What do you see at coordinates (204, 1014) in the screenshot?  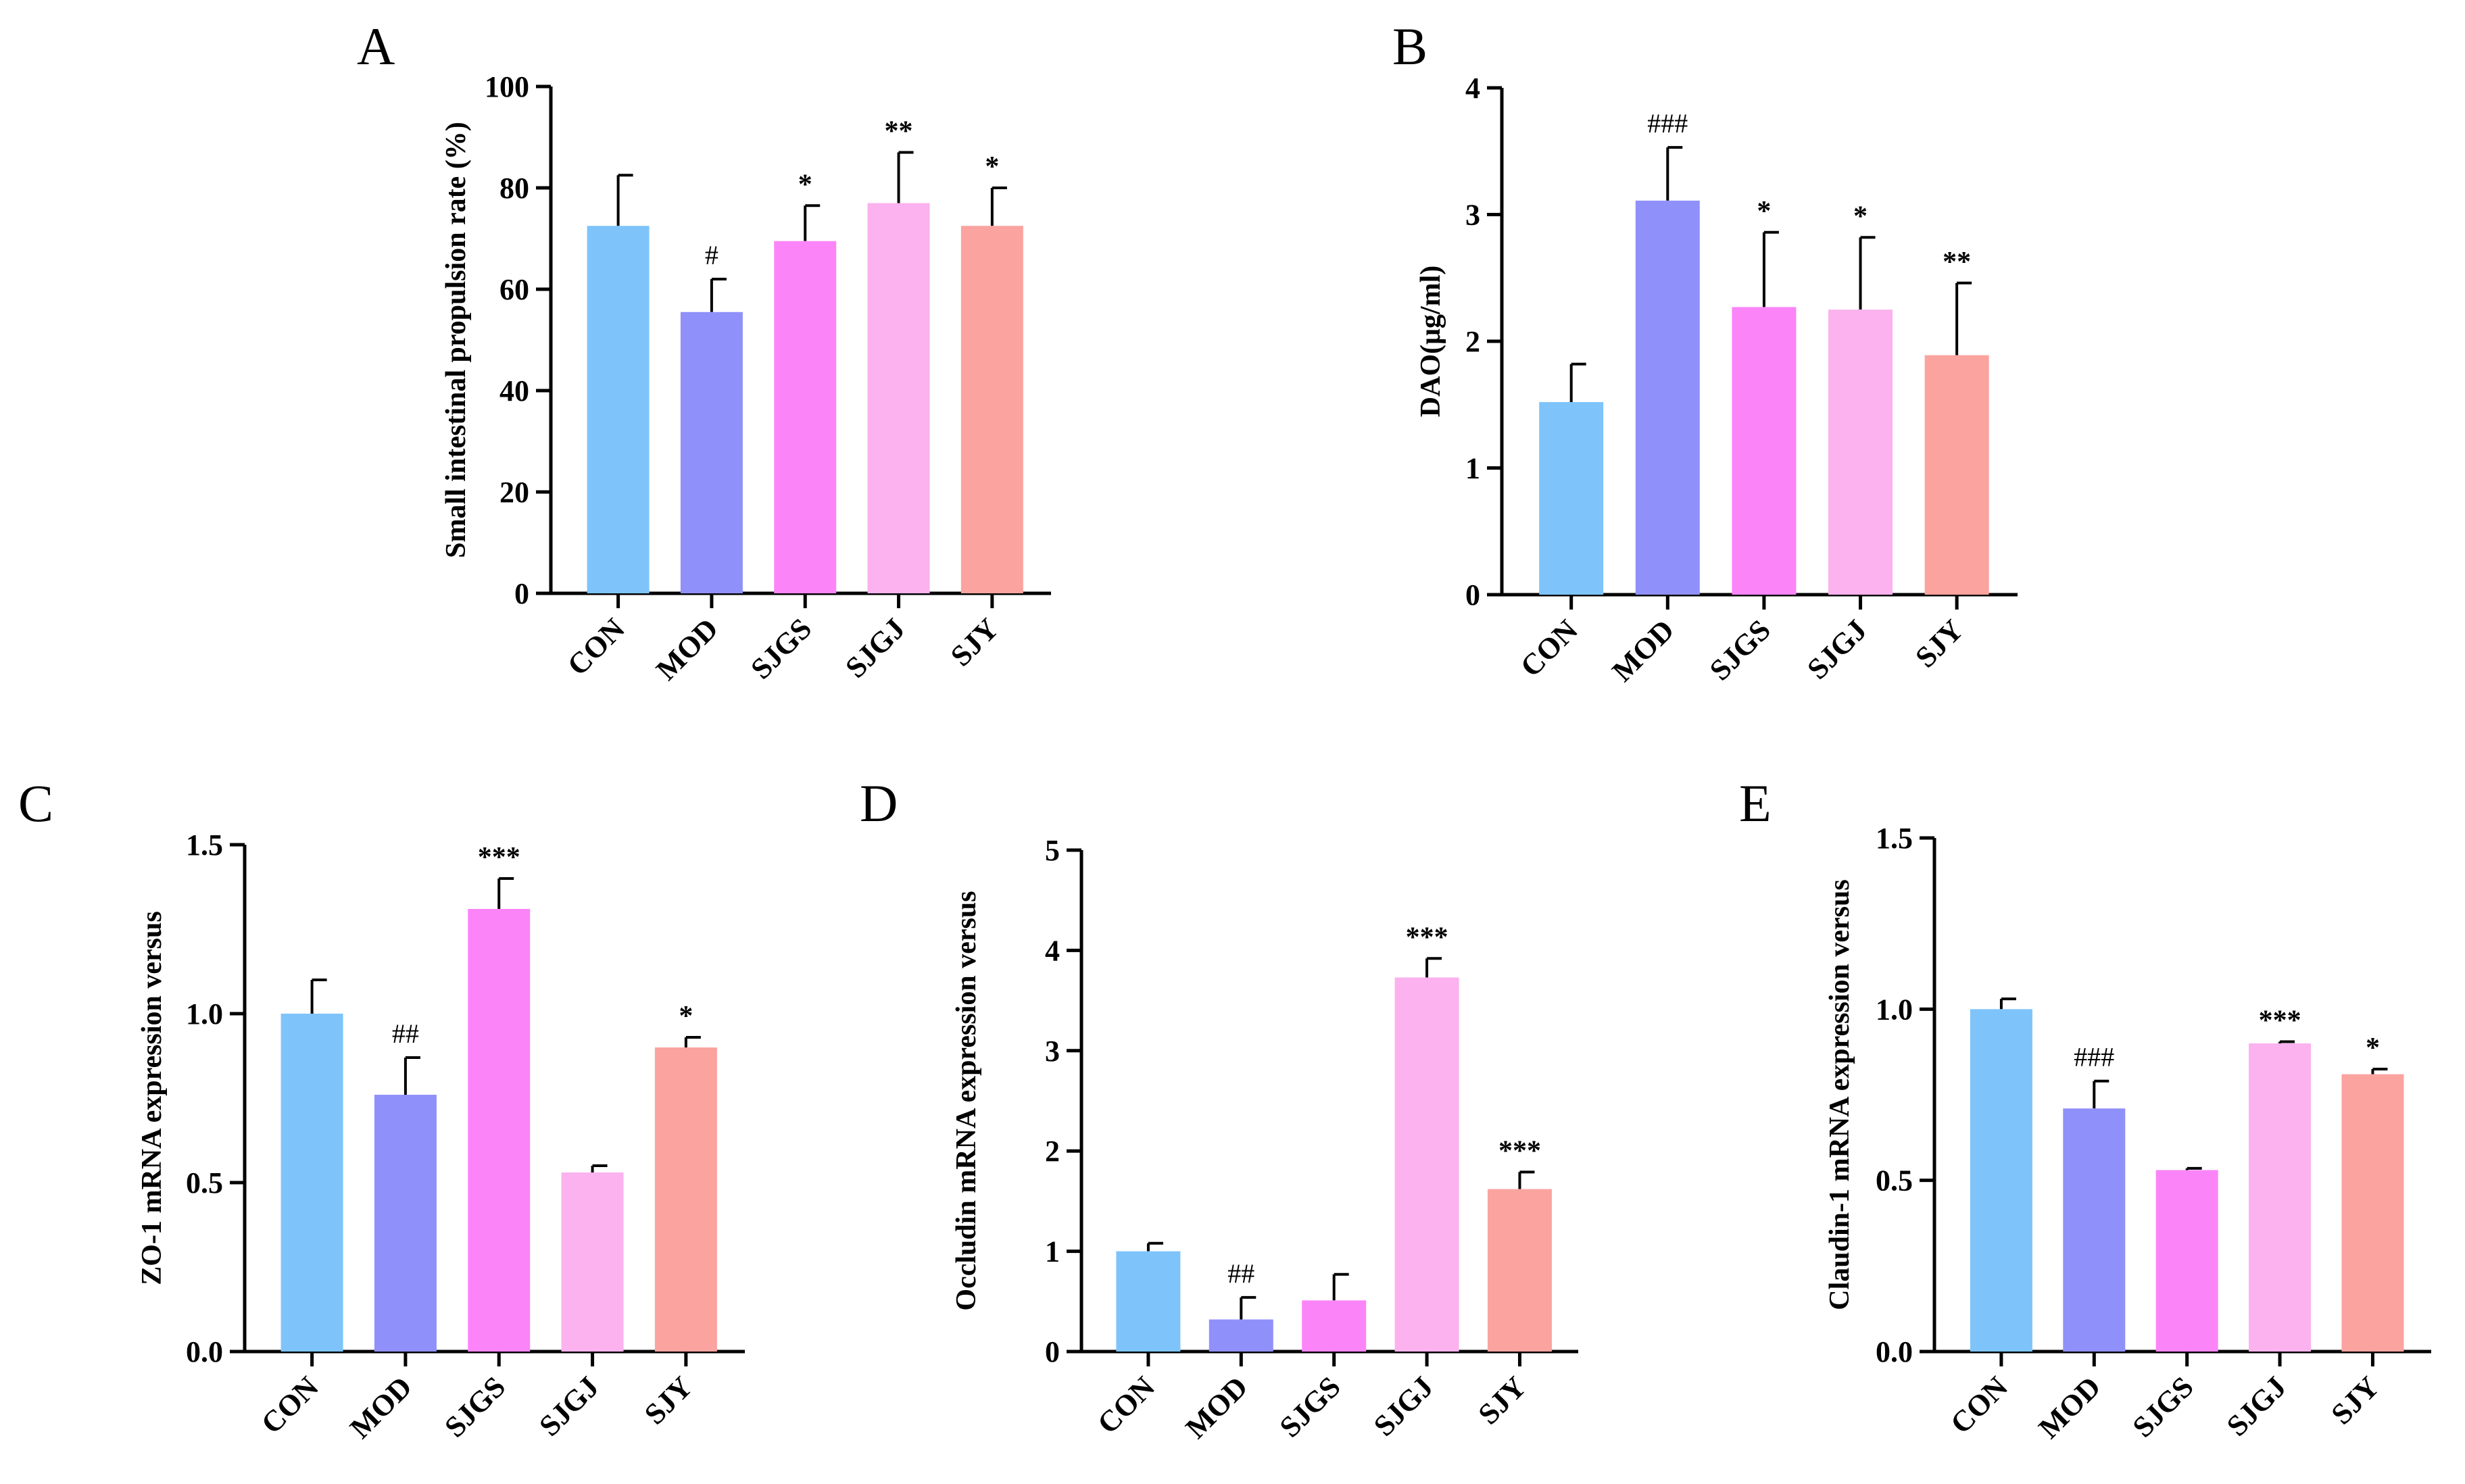 I see `y-tick-label: 1.0` at bounding box center [204, 1014].